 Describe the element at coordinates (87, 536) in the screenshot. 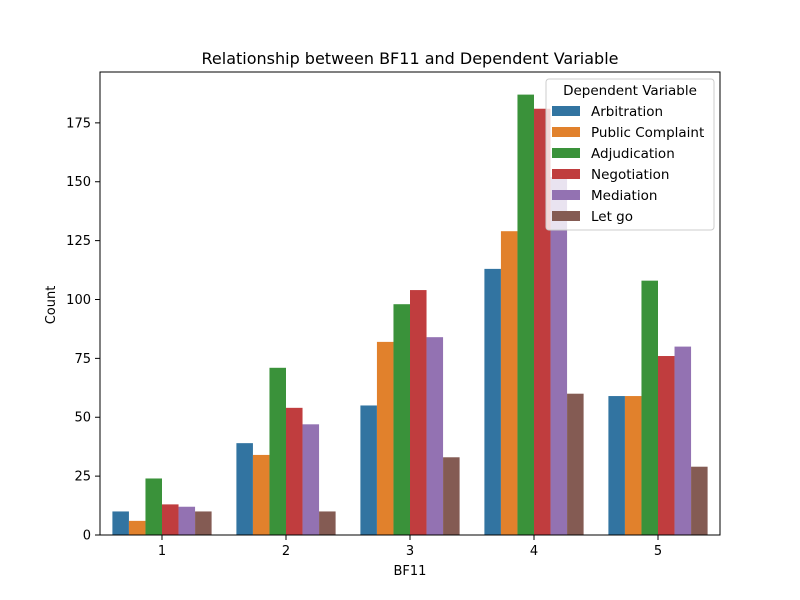

I see `y-tick-label: 0` at that location.